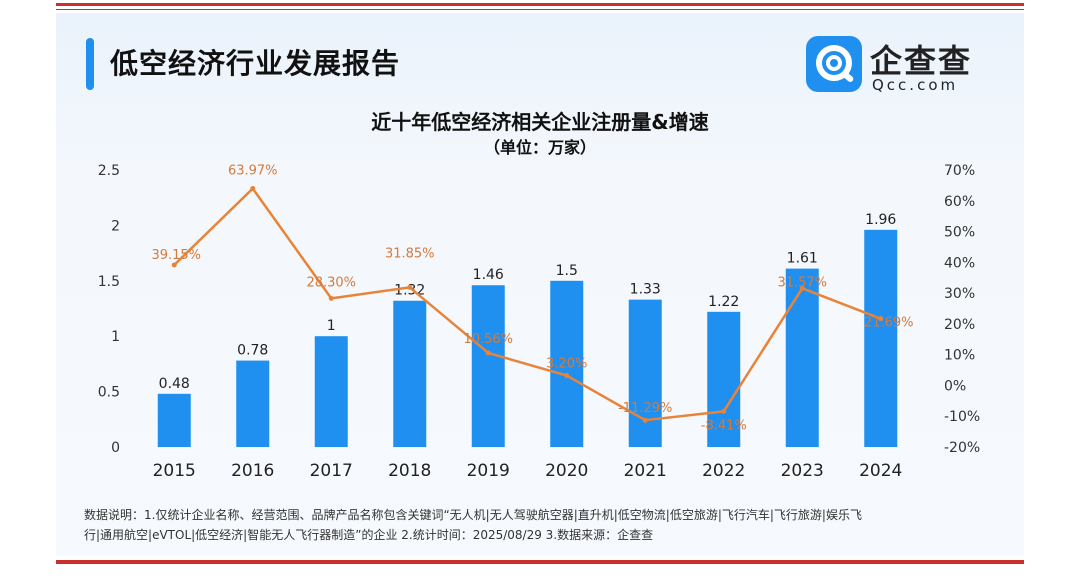 The height and width of the screenshot is (580, 1080). What do you see at coordinates (723, 302) in the screenshot?
I see `bar-value-label: 1.22` at bounding box center [723, 302].